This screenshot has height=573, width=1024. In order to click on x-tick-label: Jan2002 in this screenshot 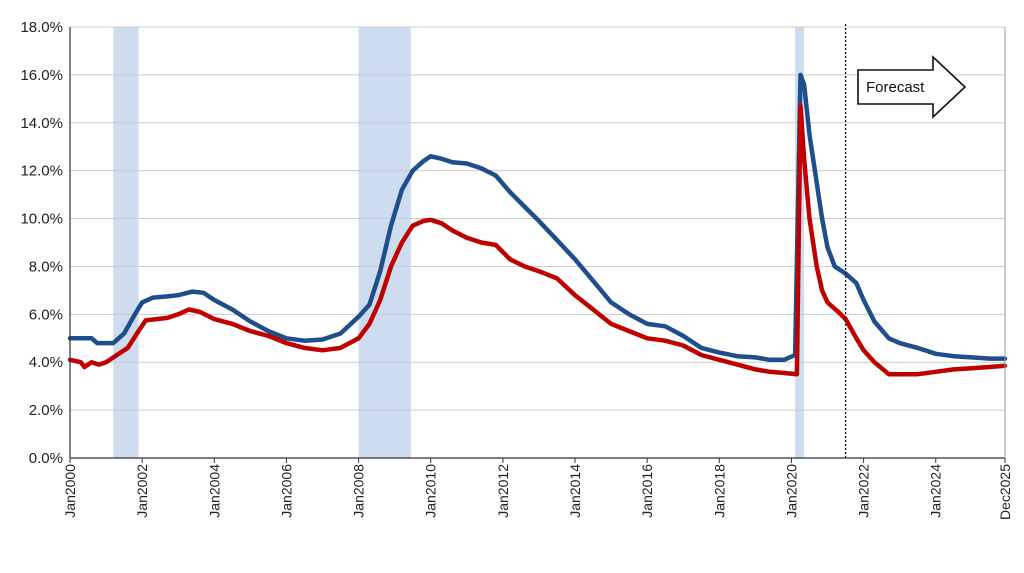, I will do `click(142, 491)`.